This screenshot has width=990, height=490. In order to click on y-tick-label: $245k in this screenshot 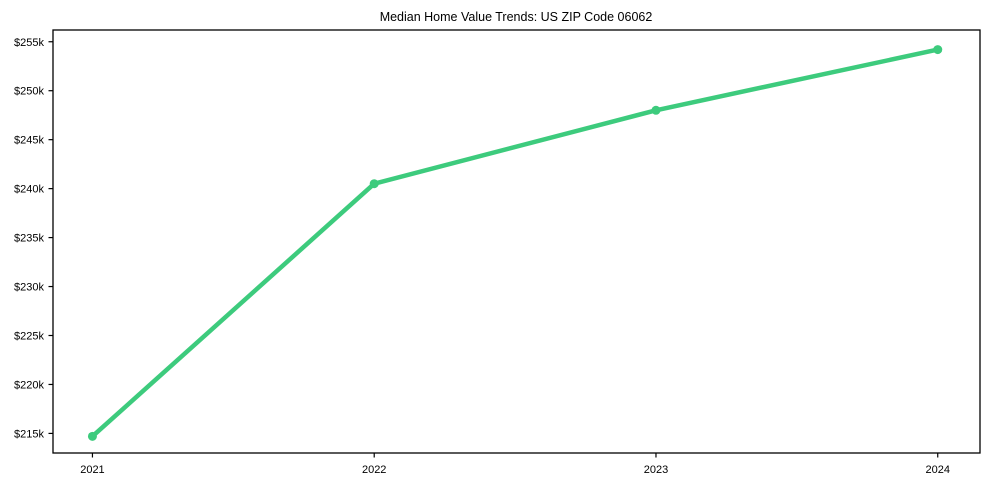, I will do `click(29, 141)`.